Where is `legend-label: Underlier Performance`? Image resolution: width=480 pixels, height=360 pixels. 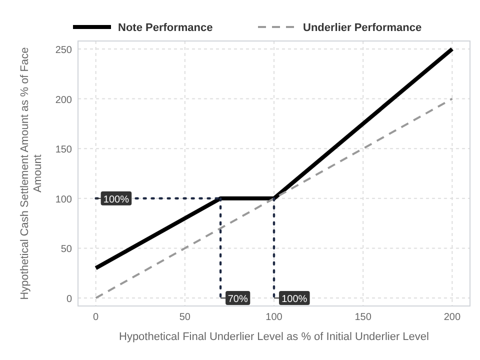 legend-label: Underlier Performance is located at coordinates (362, 28).